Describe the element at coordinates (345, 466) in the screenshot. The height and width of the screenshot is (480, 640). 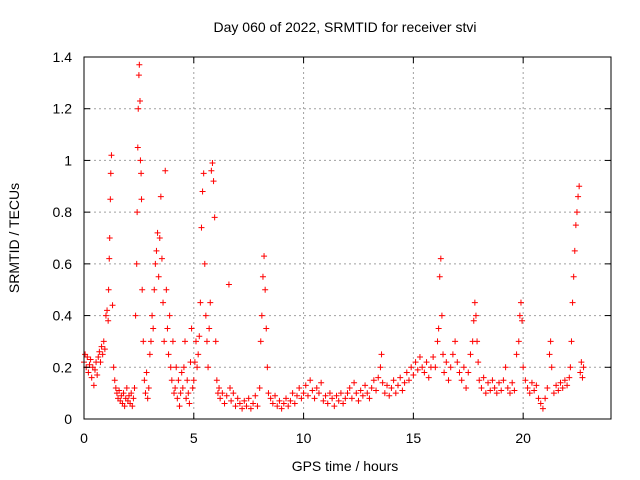
I see `x-axis-label: GPS time / hours` at that location.